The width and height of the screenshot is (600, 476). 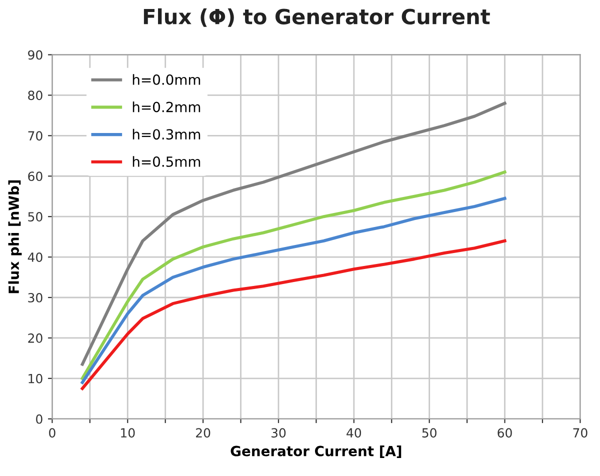 I want to click on y-tick-label: 20, so click(x=35, y=338).